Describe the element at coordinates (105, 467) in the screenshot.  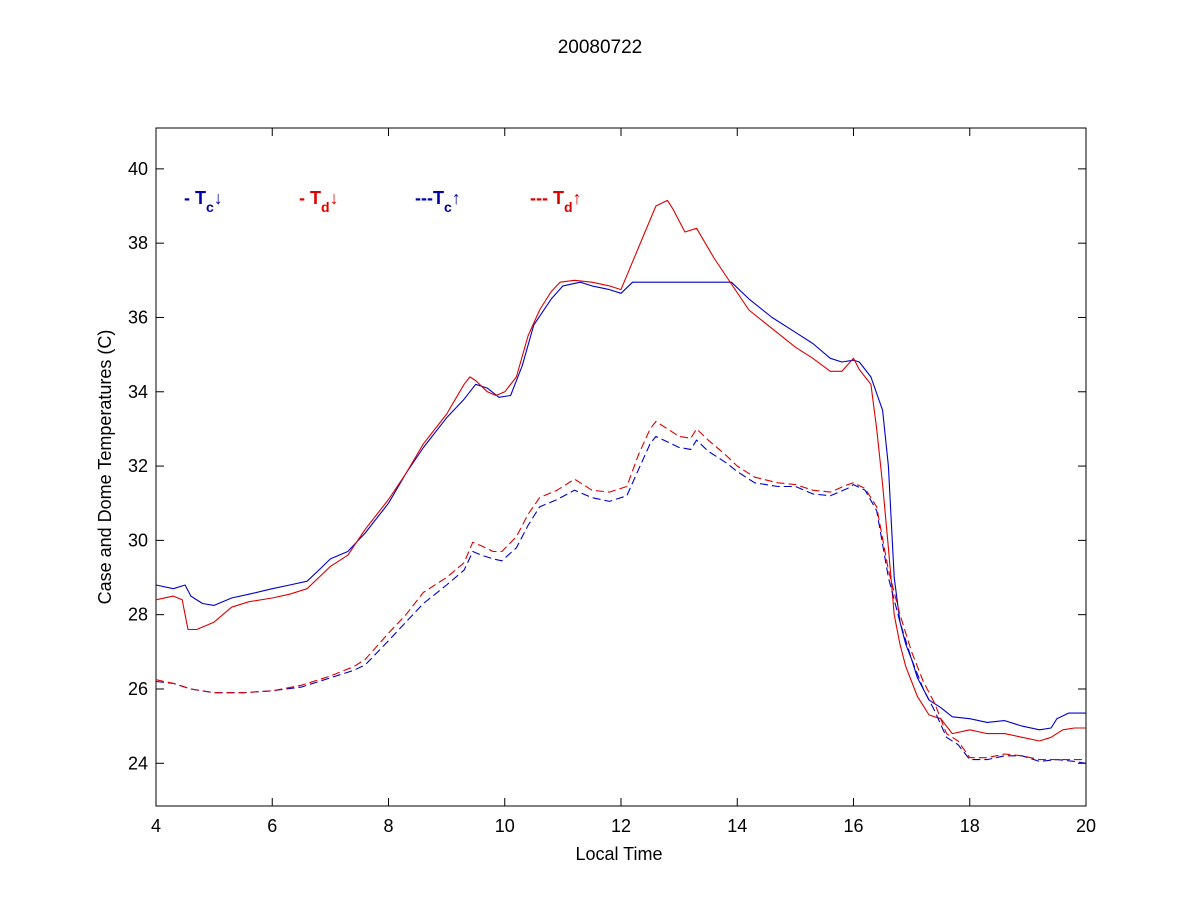
I see `y-axis-label: Case and Dome Temperatures (C)` at that location.